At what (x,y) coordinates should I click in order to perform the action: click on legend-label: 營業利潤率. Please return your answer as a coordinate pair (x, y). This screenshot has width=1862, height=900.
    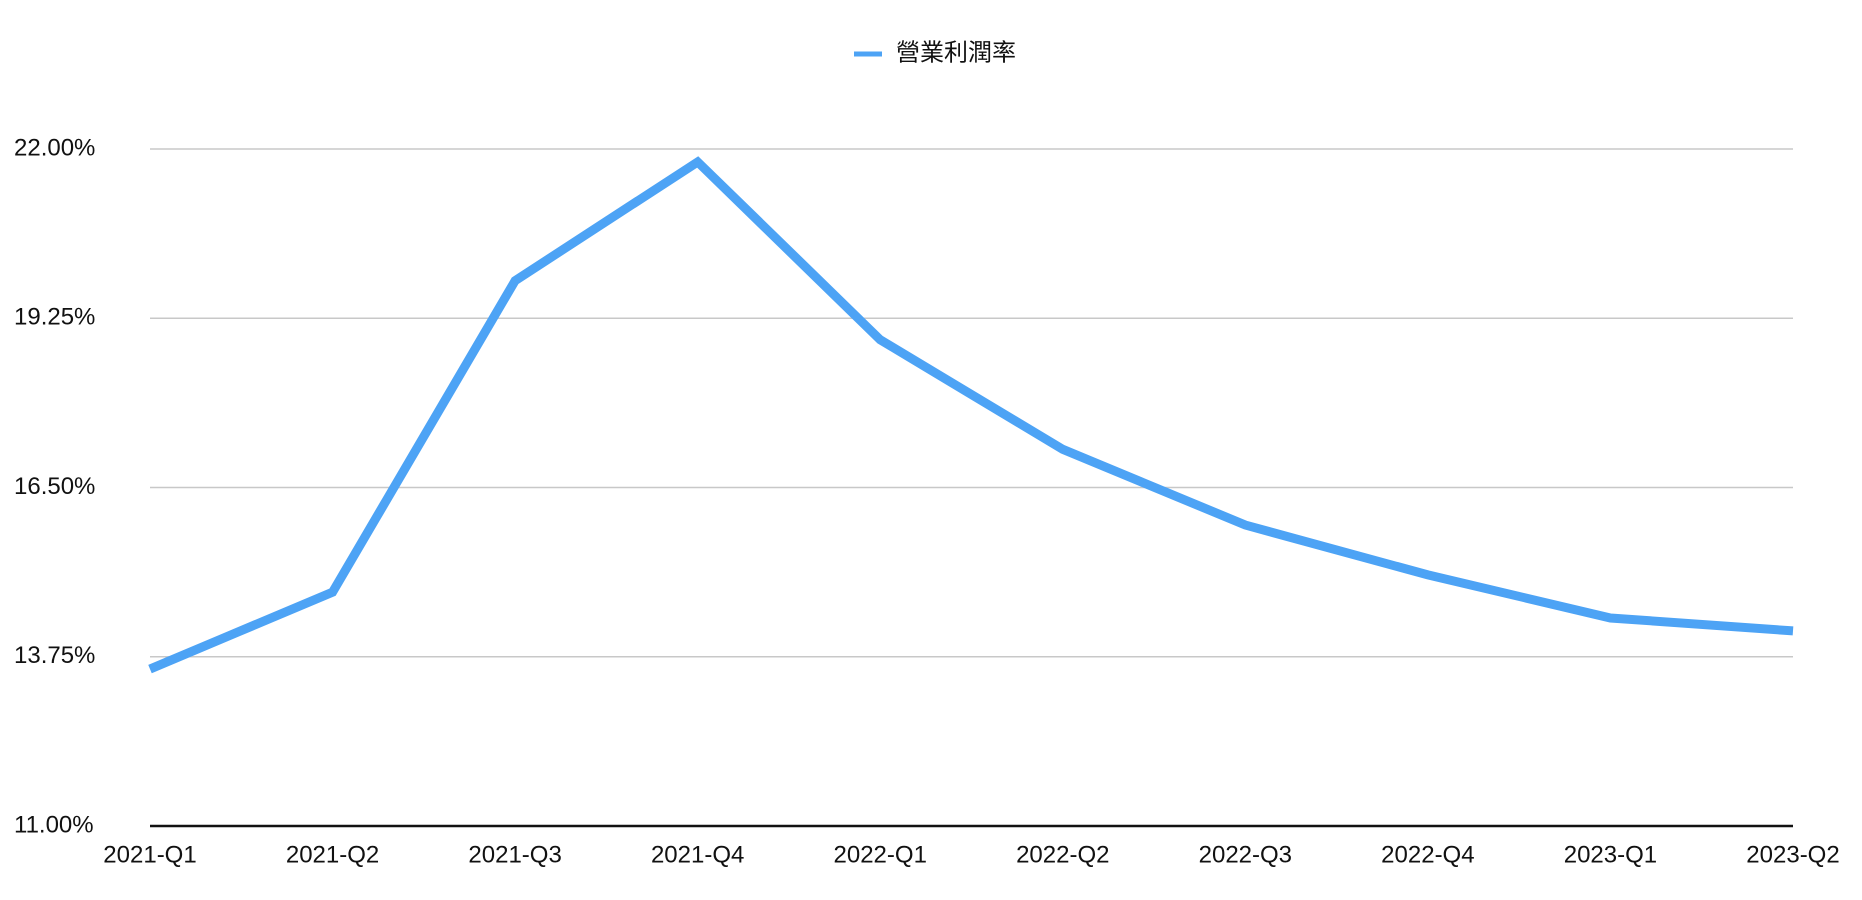
    Looking at the image, I should click on (956, 52).